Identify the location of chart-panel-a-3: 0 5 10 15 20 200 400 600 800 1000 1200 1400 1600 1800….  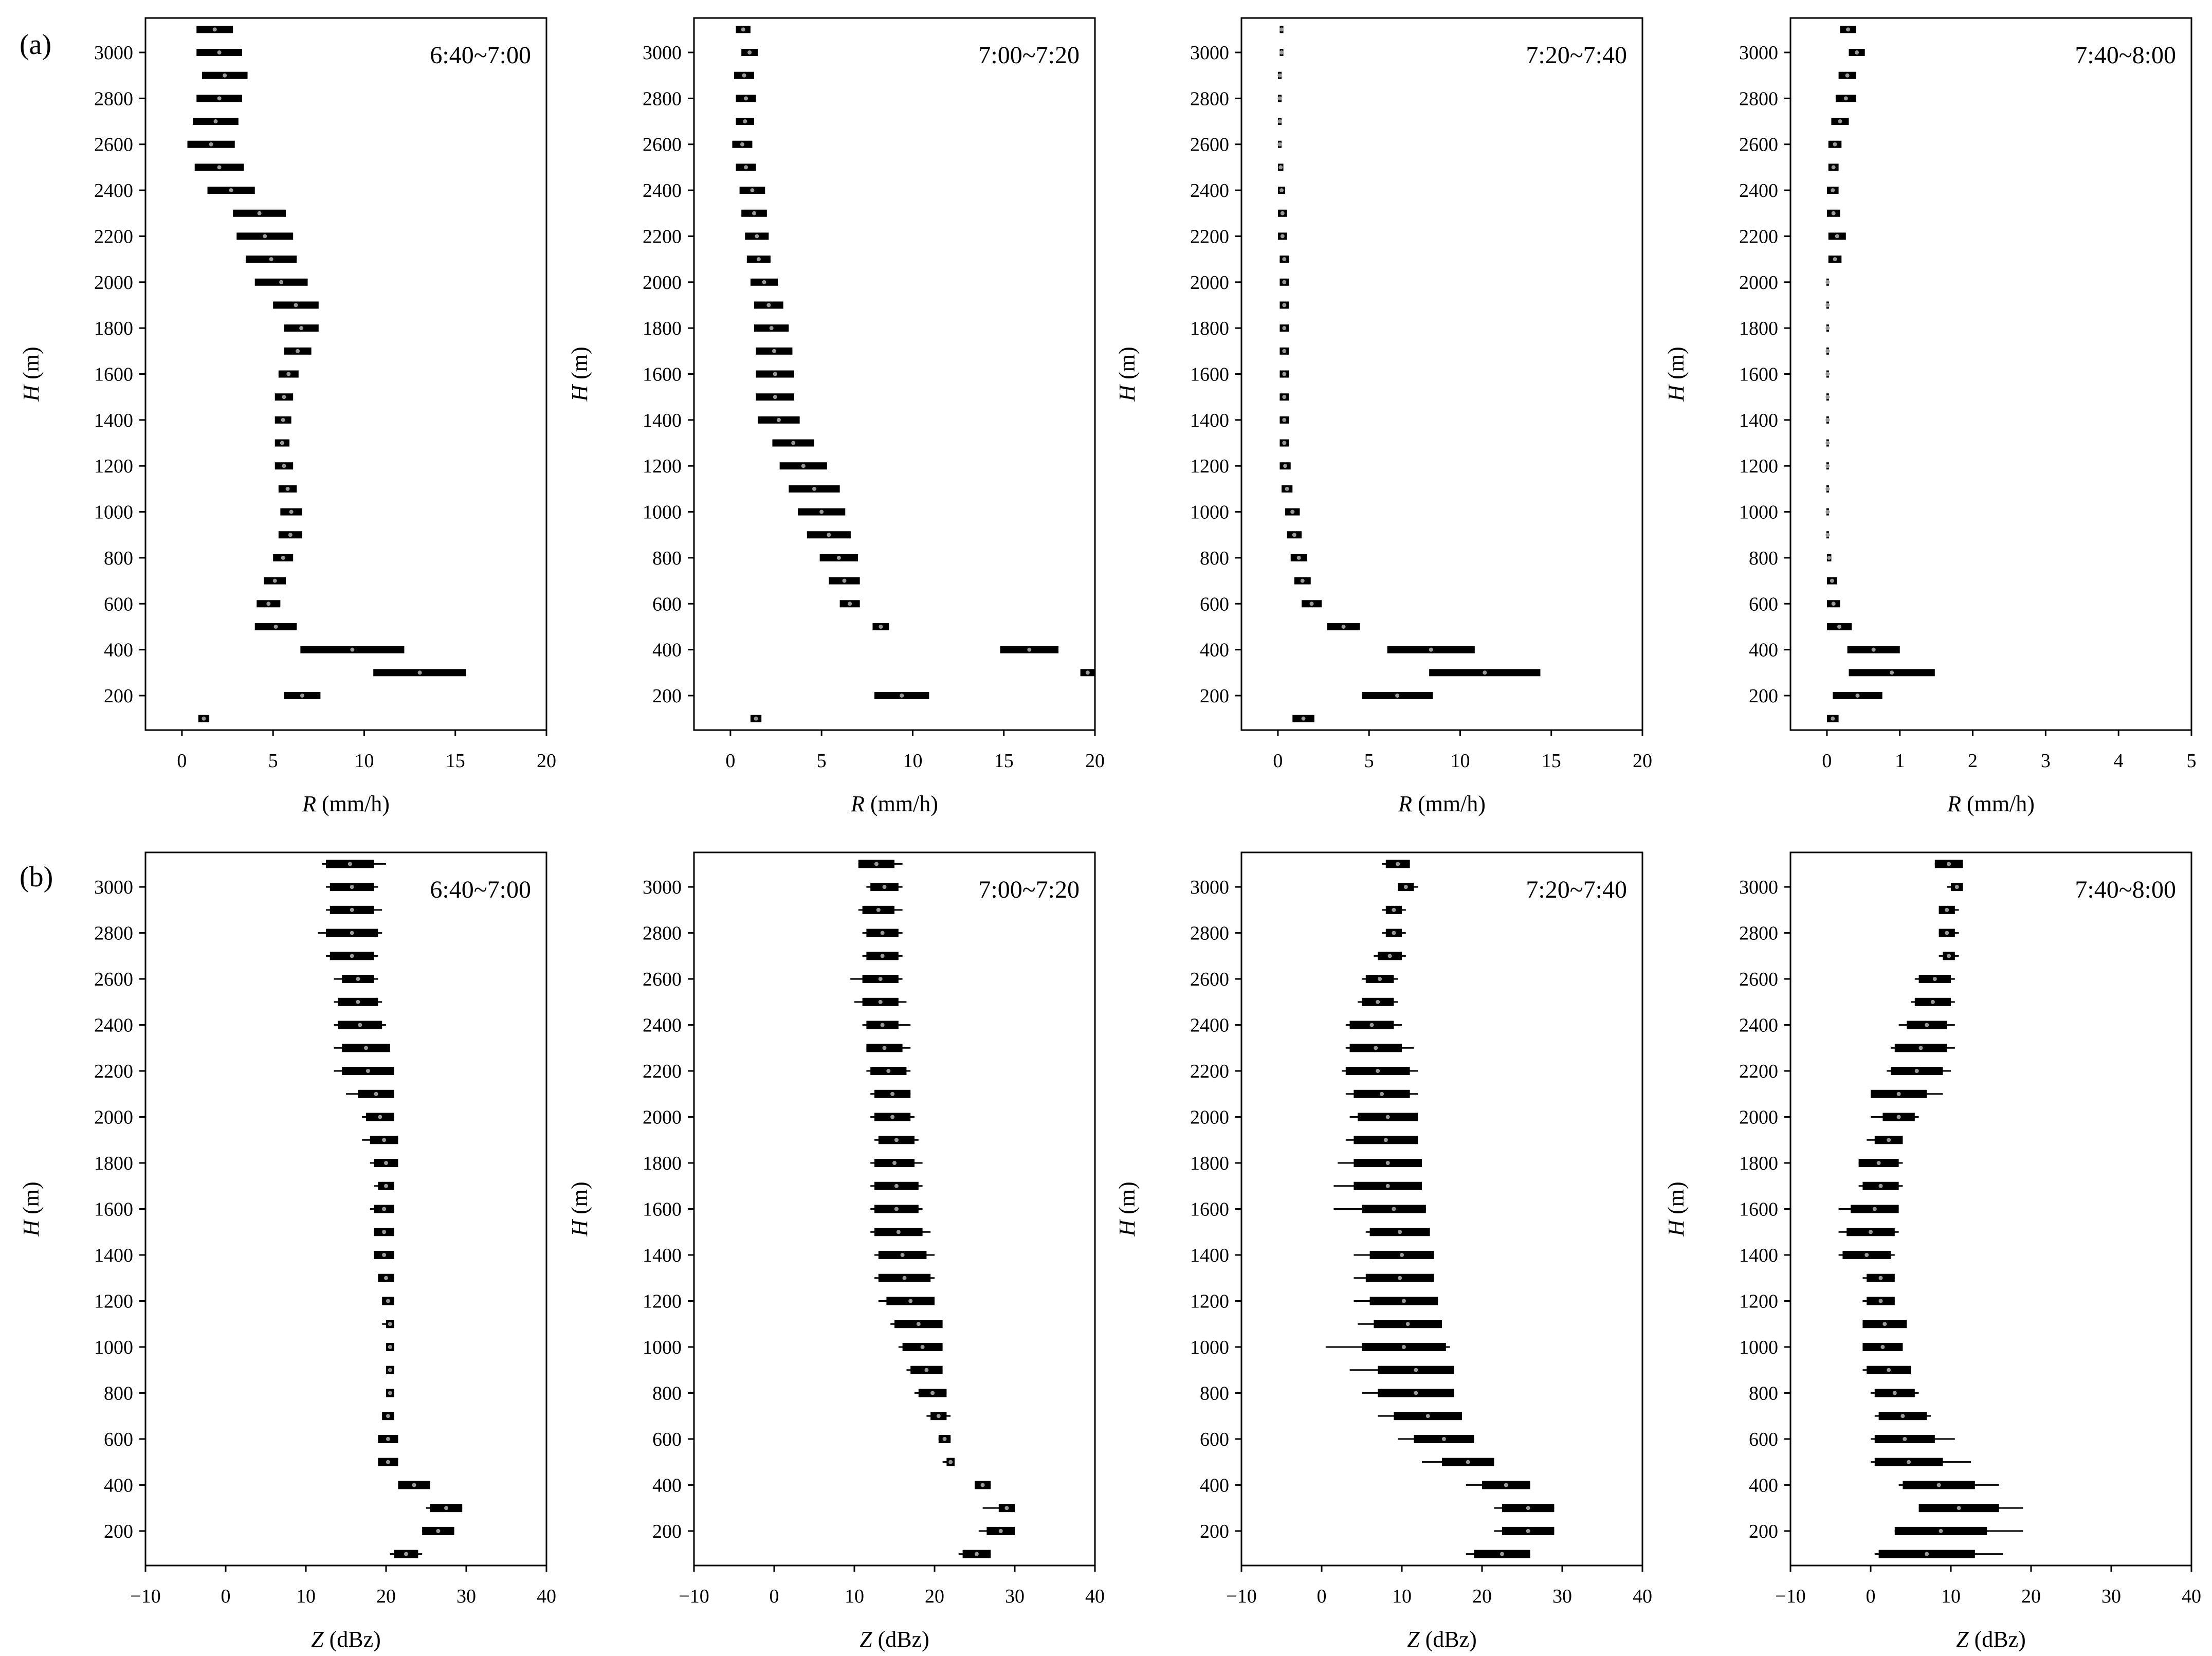
(1383, 416).